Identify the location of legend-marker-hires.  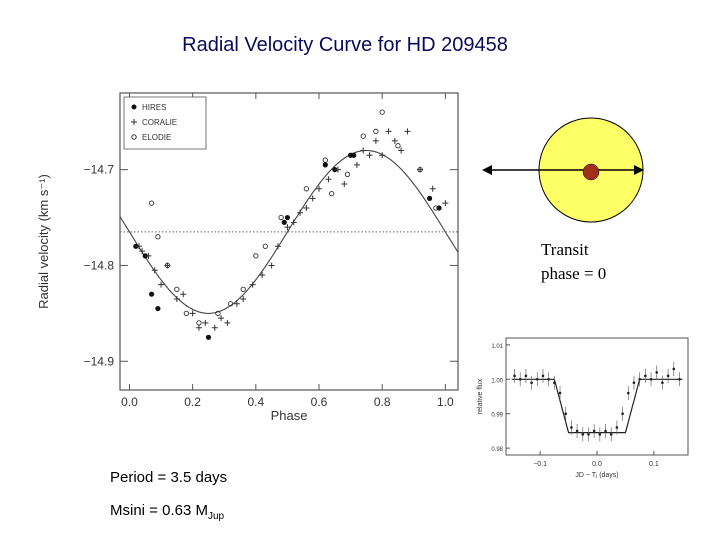
(134, 107).